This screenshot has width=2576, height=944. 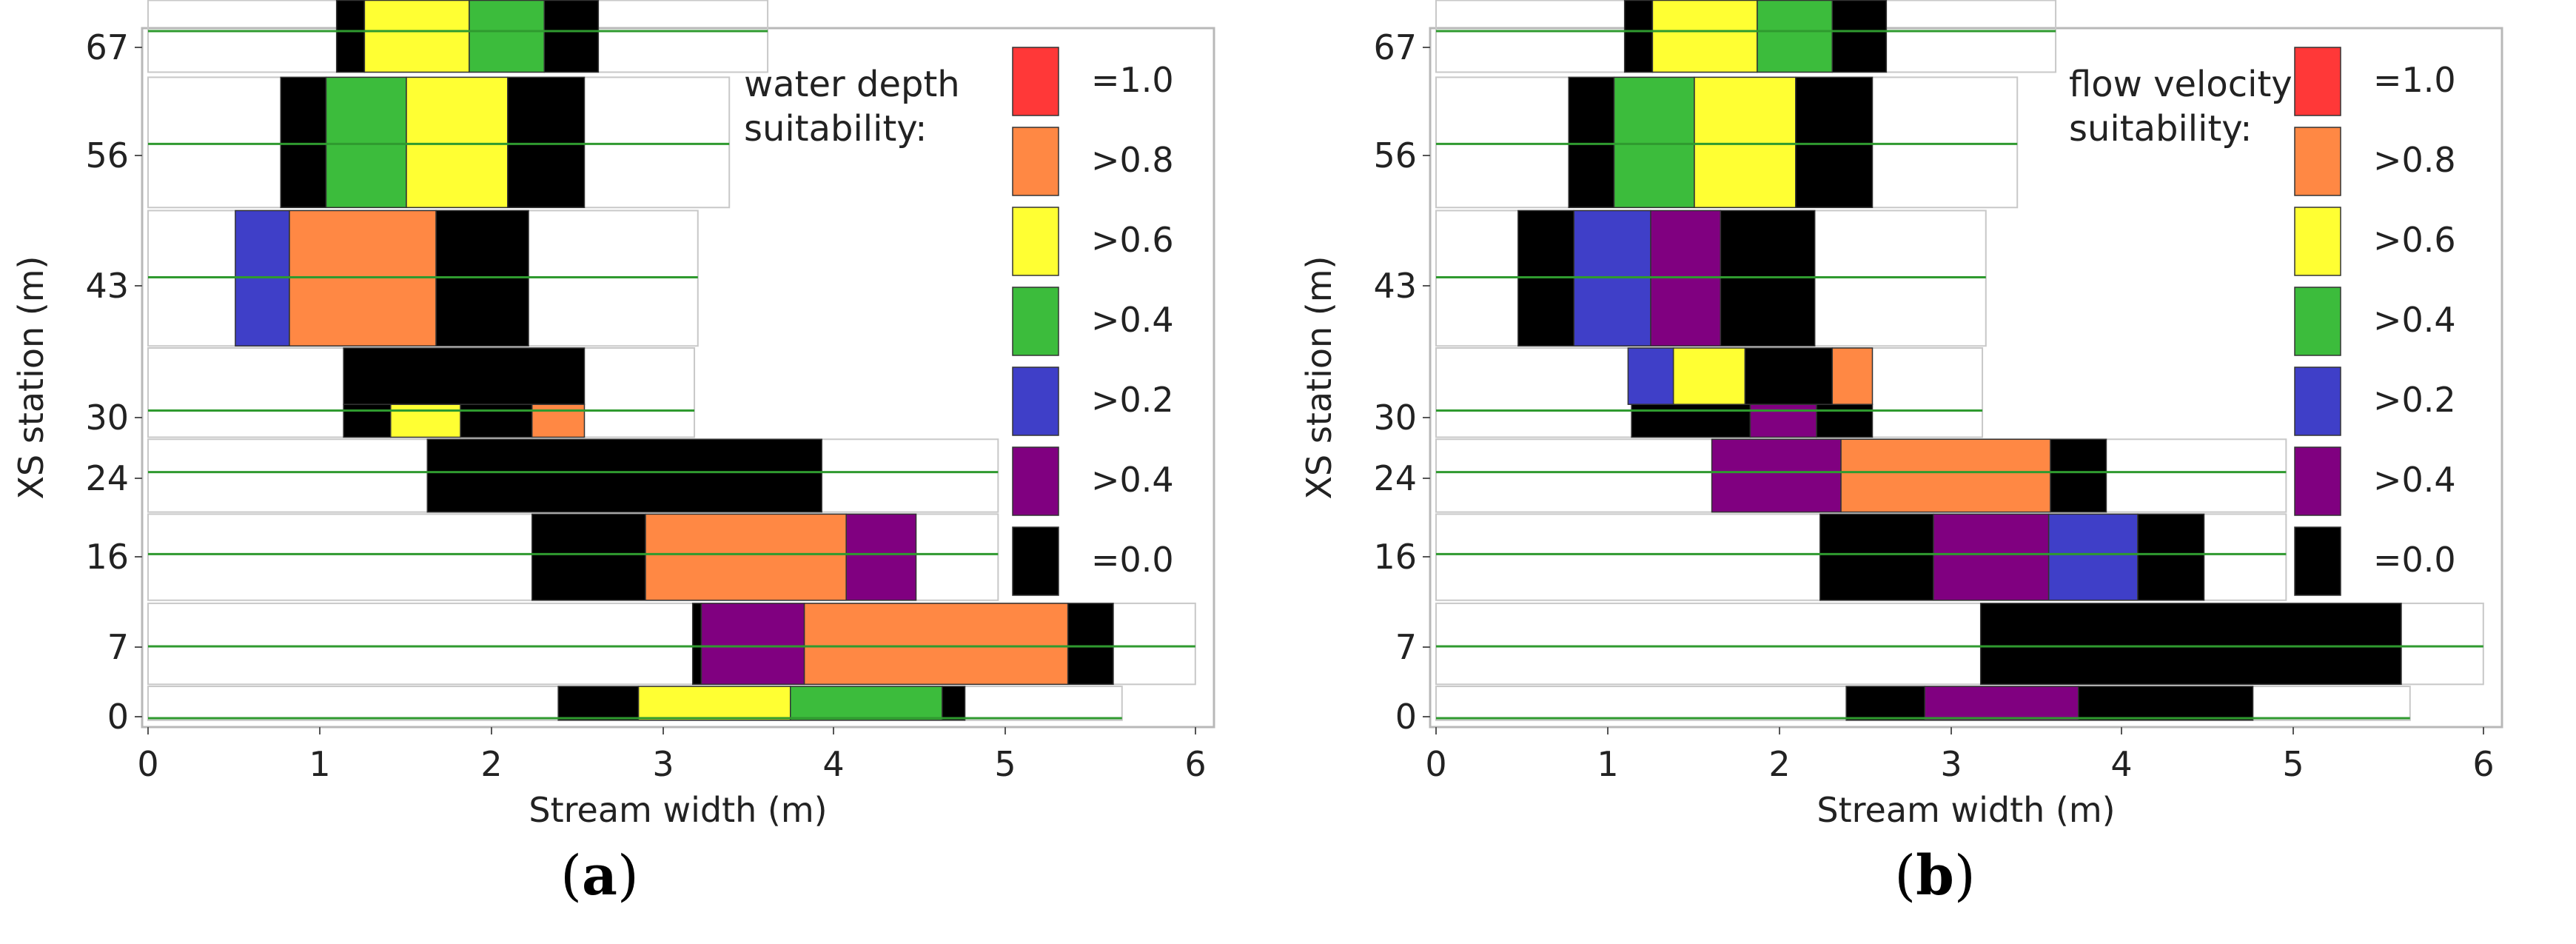 What do you see at coordinates (835, 129) in the screenshot?
I see `legend-title: suitability:` at bounding box center [835, 129].